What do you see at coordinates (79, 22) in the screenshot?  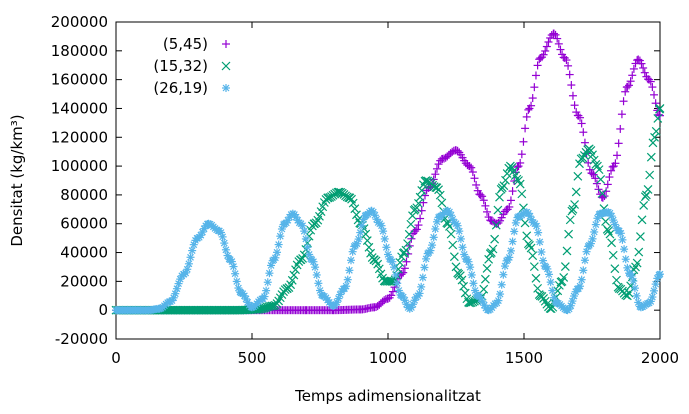 I see `y-tick-label: 200000` at bounding box center [79, 22].